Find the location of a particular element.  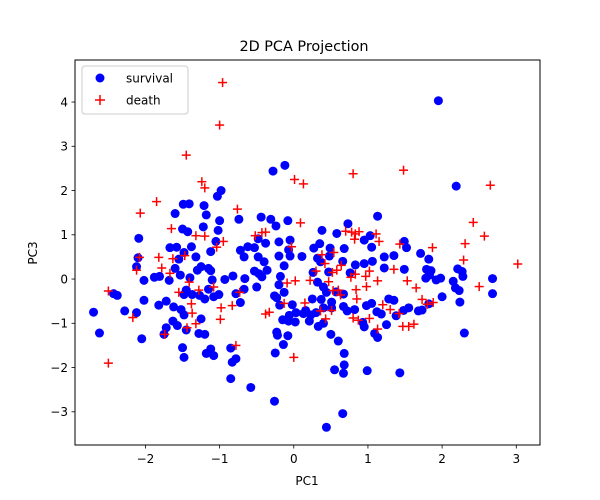

legend-marker-death is located at coordinates (100, 100).